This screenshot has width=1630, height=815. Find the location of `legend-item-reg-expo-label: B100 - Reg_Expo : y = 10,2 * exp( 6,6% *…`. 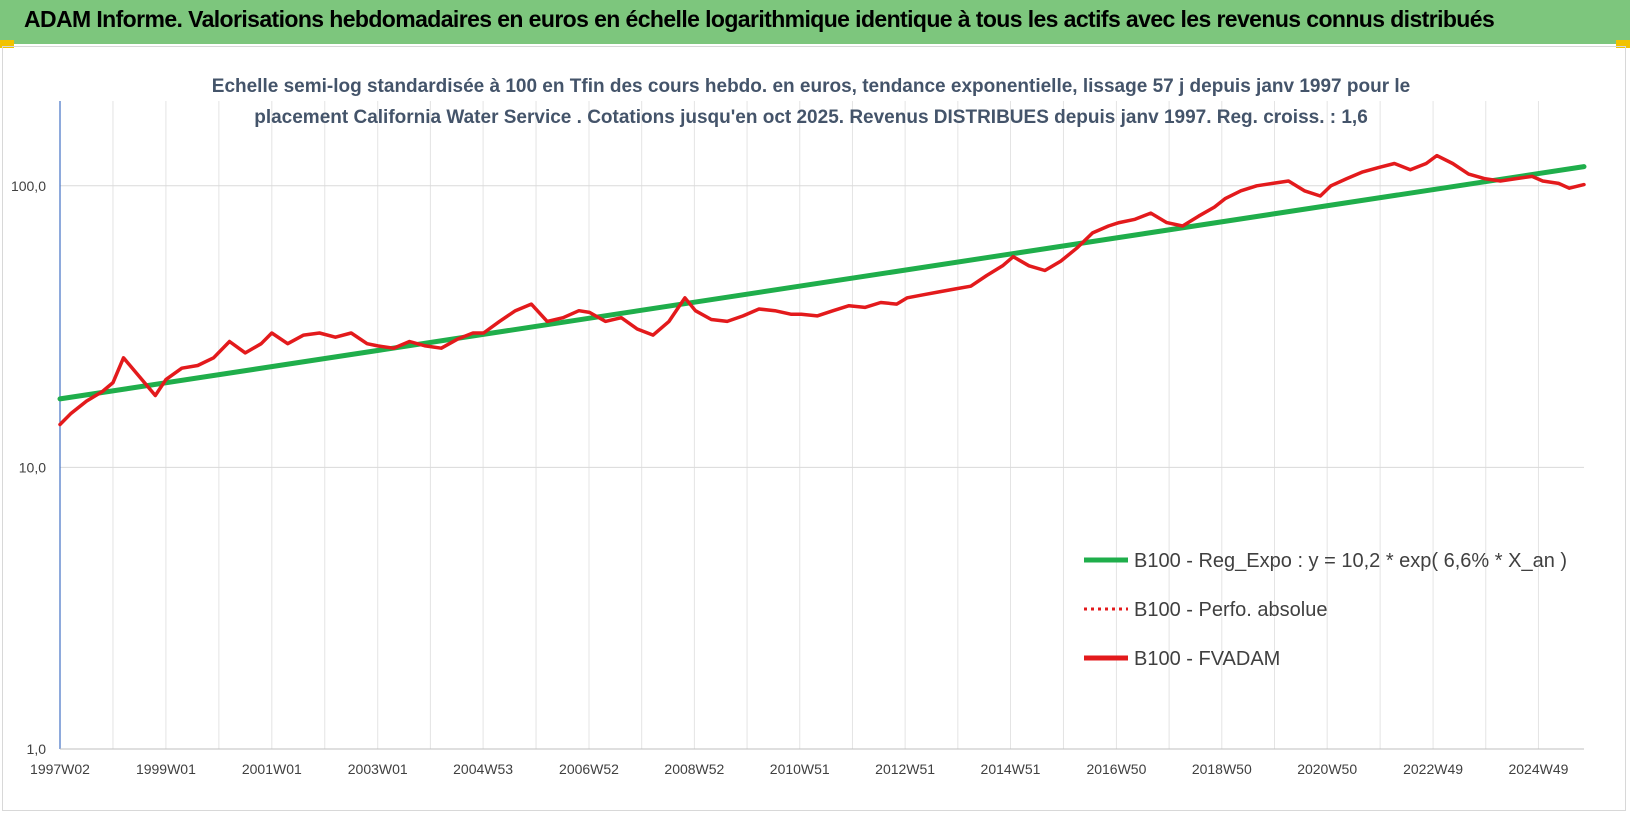

legend-item-reg-expo-label: B100 - Reg_Expo : y = 10,2 * exp( 6,6% *… is located at coordinates (1350, 561).